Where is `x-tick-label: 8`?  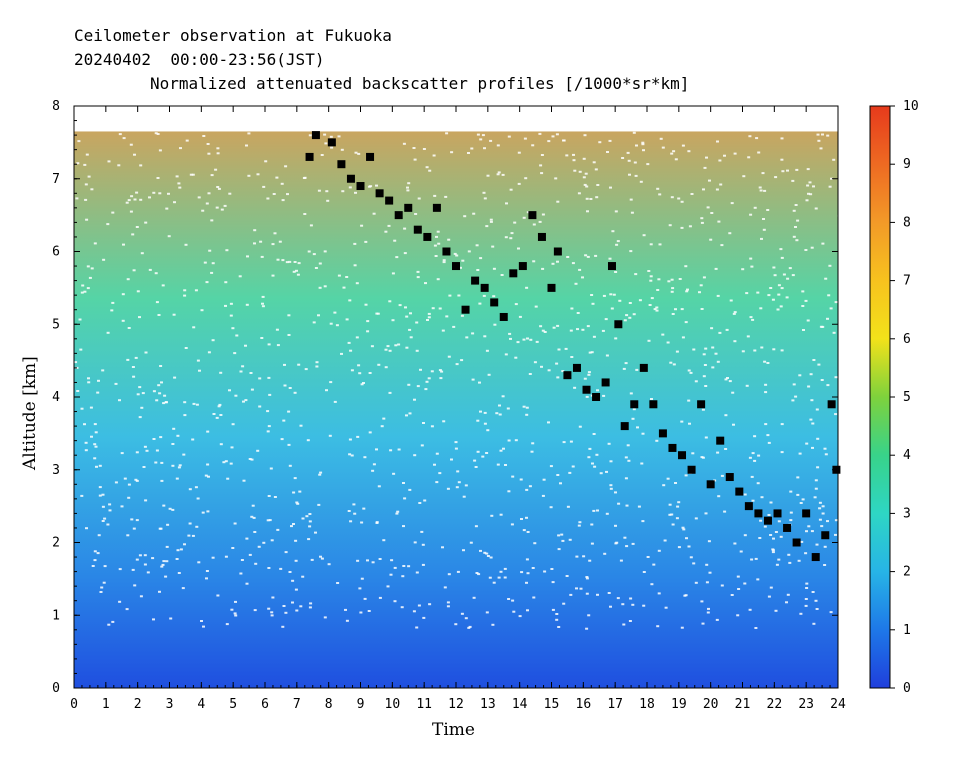
x-tick-label: 8 is located at coordinates (329, 704).